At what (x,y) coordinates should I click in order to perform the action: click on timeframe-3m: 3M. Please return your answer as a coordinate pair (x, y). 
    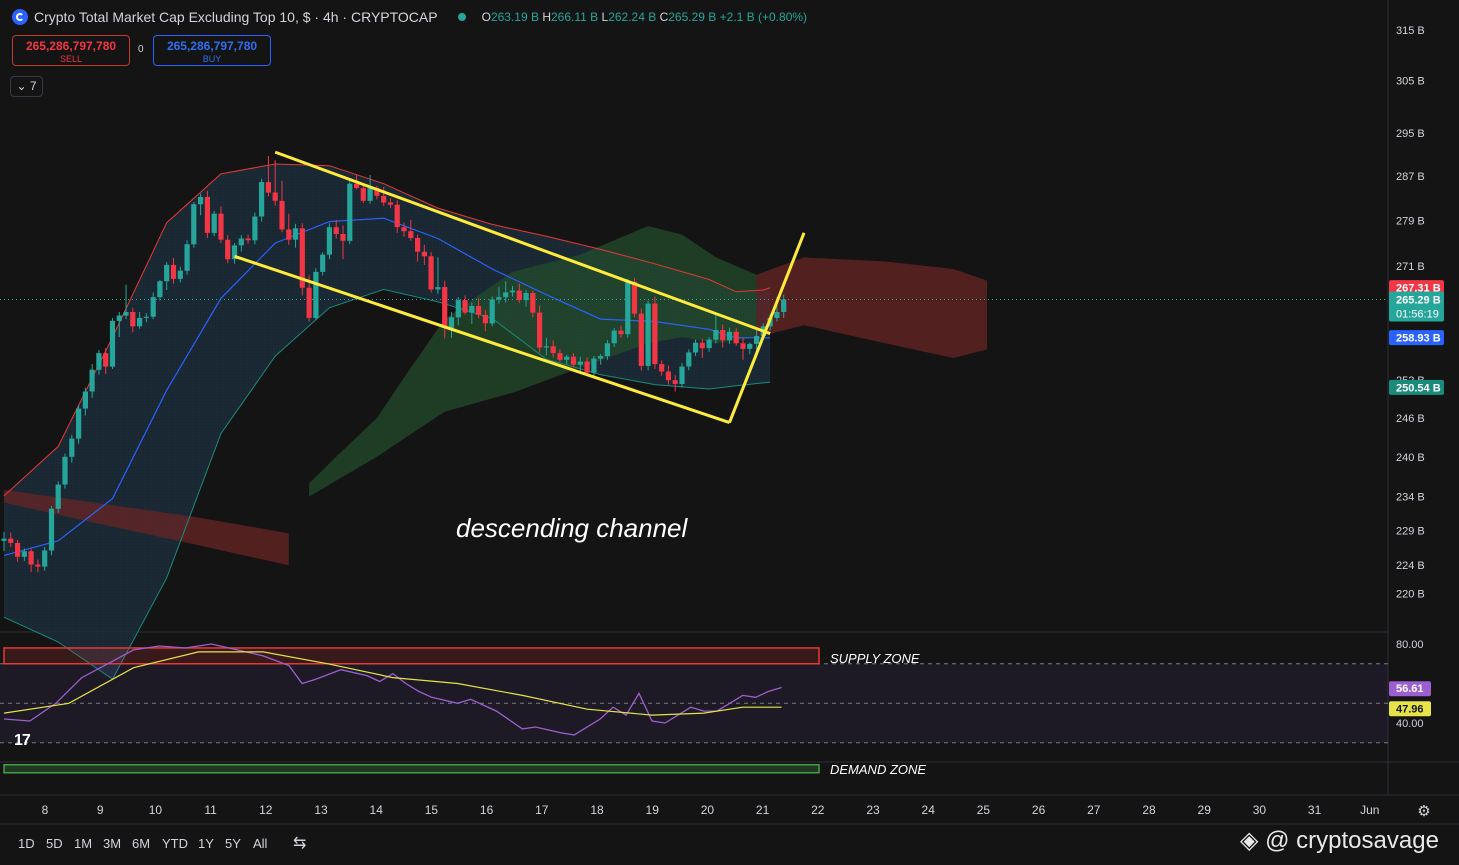
    Looking at the image, I should click on (112, 843).